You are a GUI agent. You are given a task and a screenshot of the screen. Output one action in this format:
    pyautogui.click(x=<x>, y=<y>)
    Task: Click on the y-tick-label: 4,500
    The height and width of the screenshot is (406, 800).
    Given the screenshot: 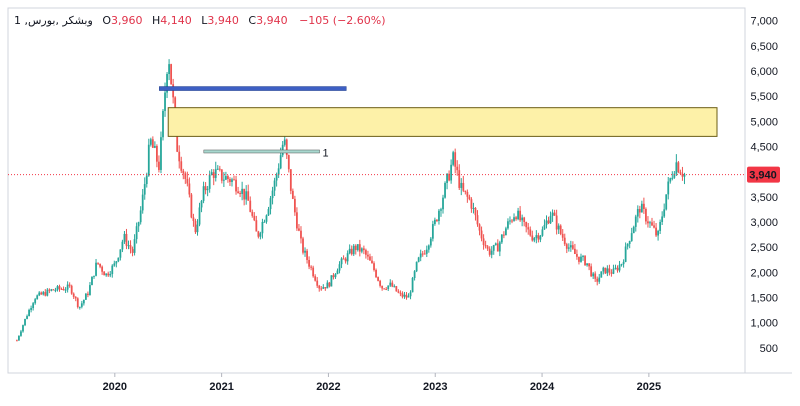 What is the action you would take?
    pyautogui.click(x=764, y=147)
    